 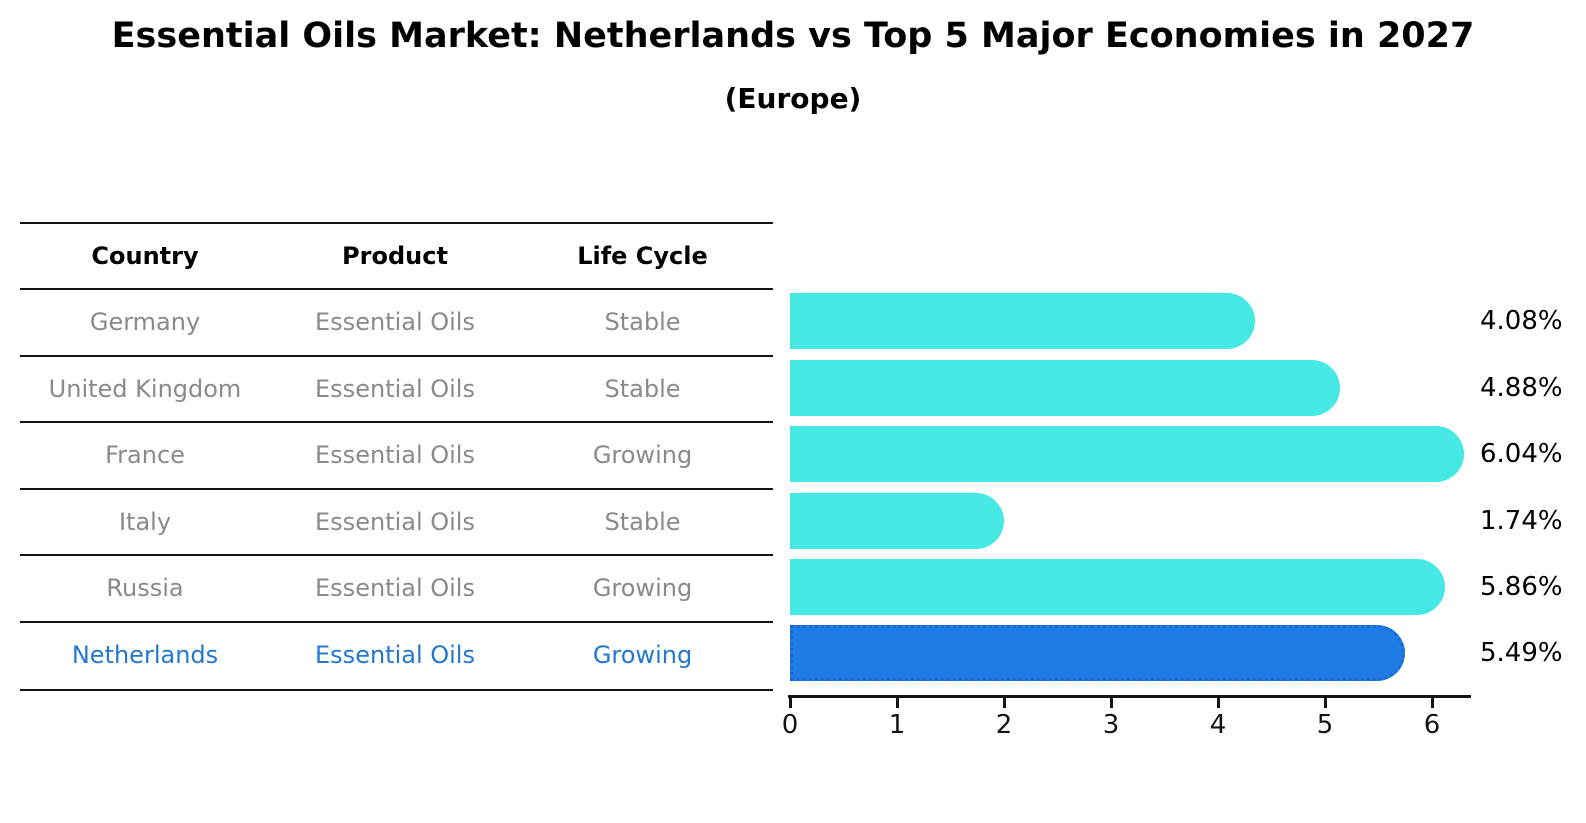 I want to click on cell-country: Germany, so click(x=145, y=322).